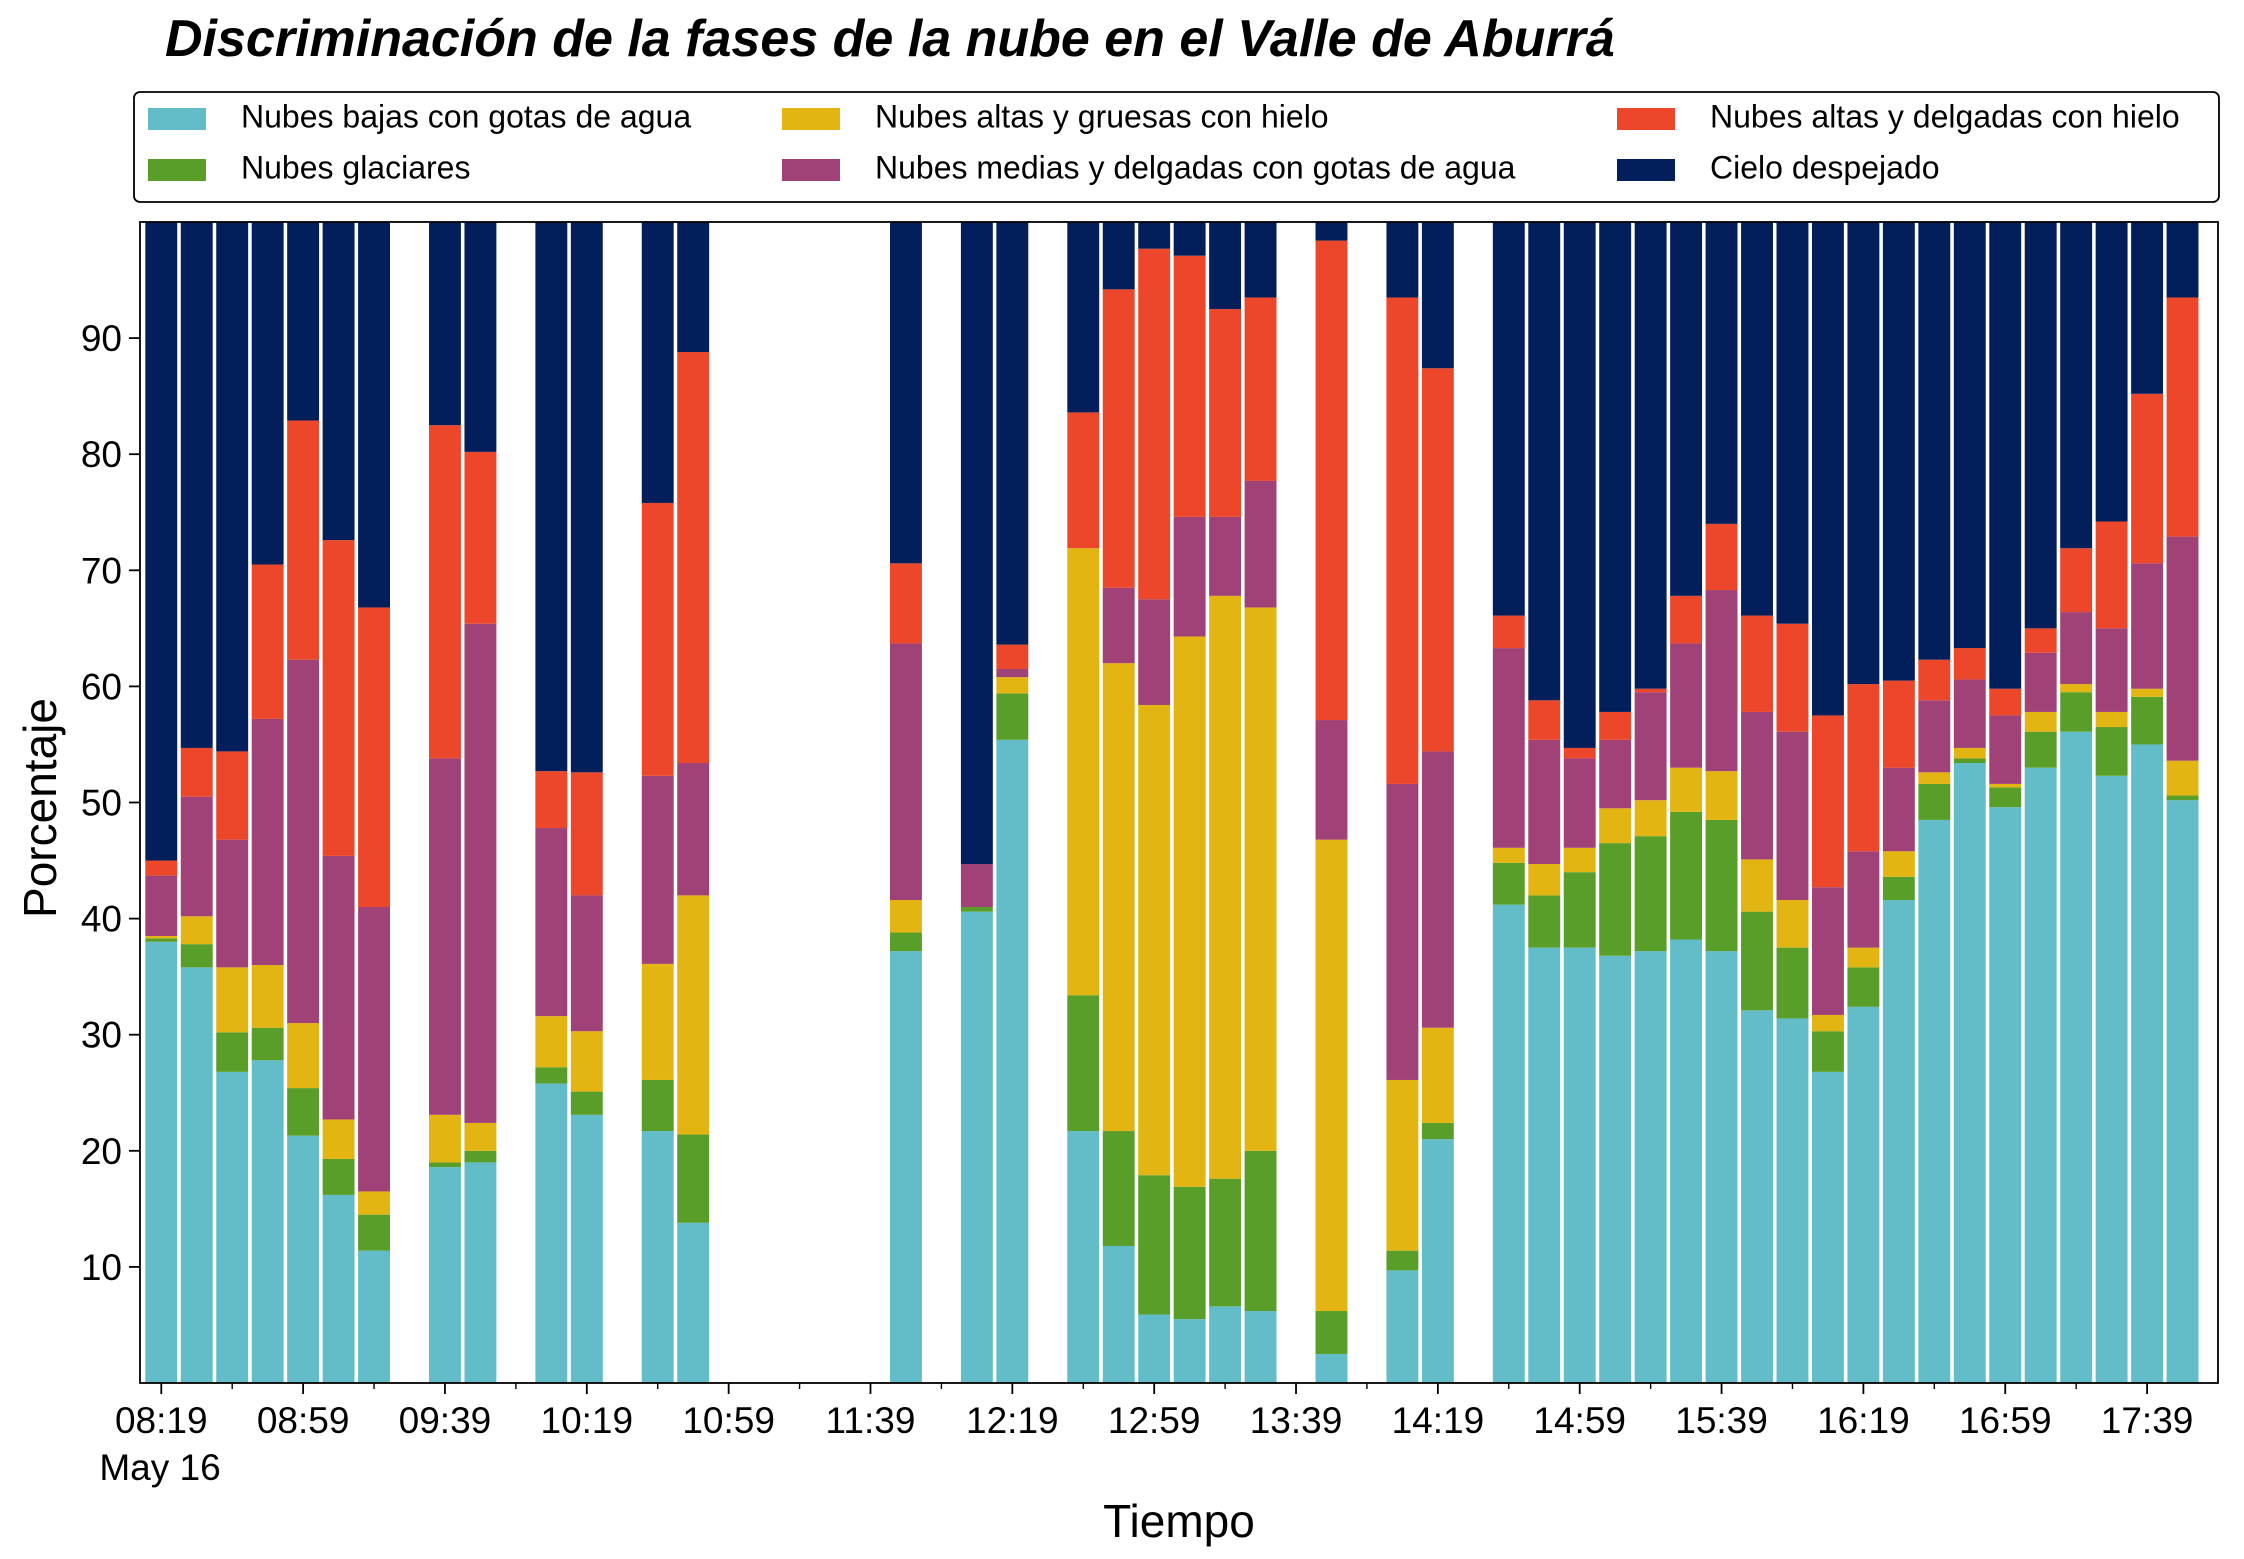  What do you see at coordinates (1721, 1420) in the screenshot?
I see `x-tick-label: 15:39` at bounding box center [1721, 1420].